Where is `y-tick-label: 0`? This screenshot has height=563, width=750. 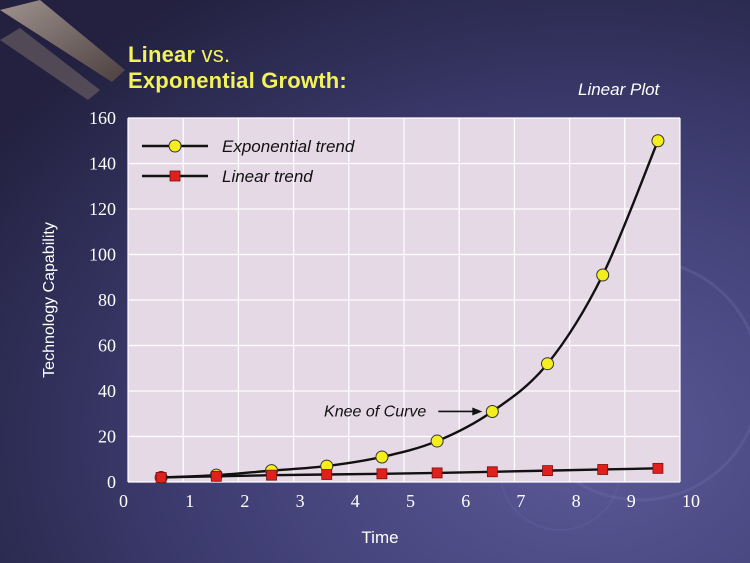
y-tick-label: 0 is located at coordinates (111, 482).